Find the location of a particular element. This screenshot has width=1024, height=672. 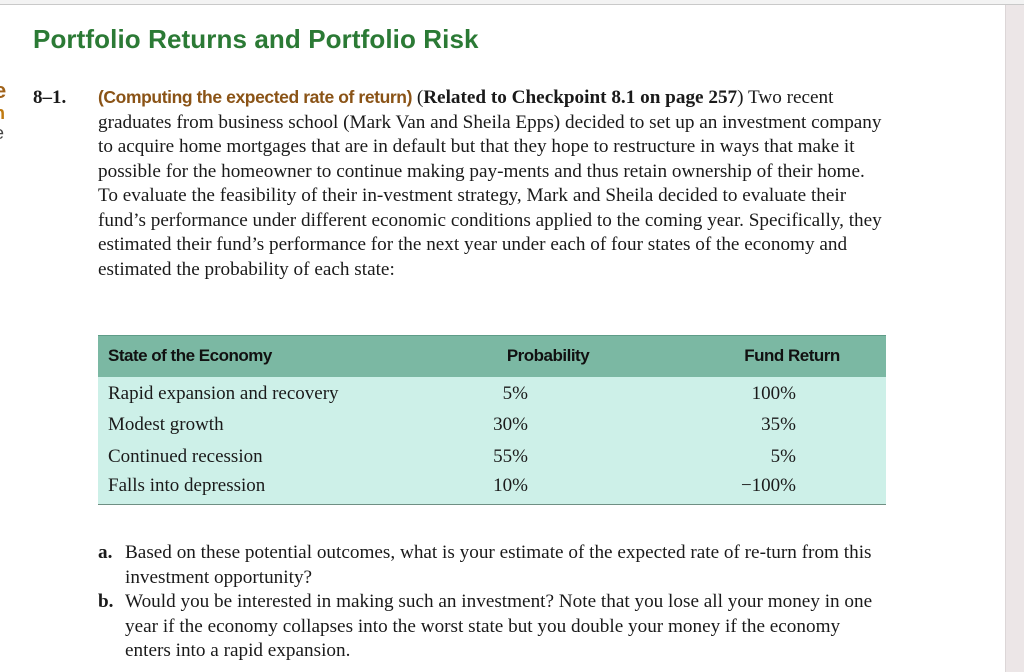

question-letter: b. is located at coordinates (106, 601).